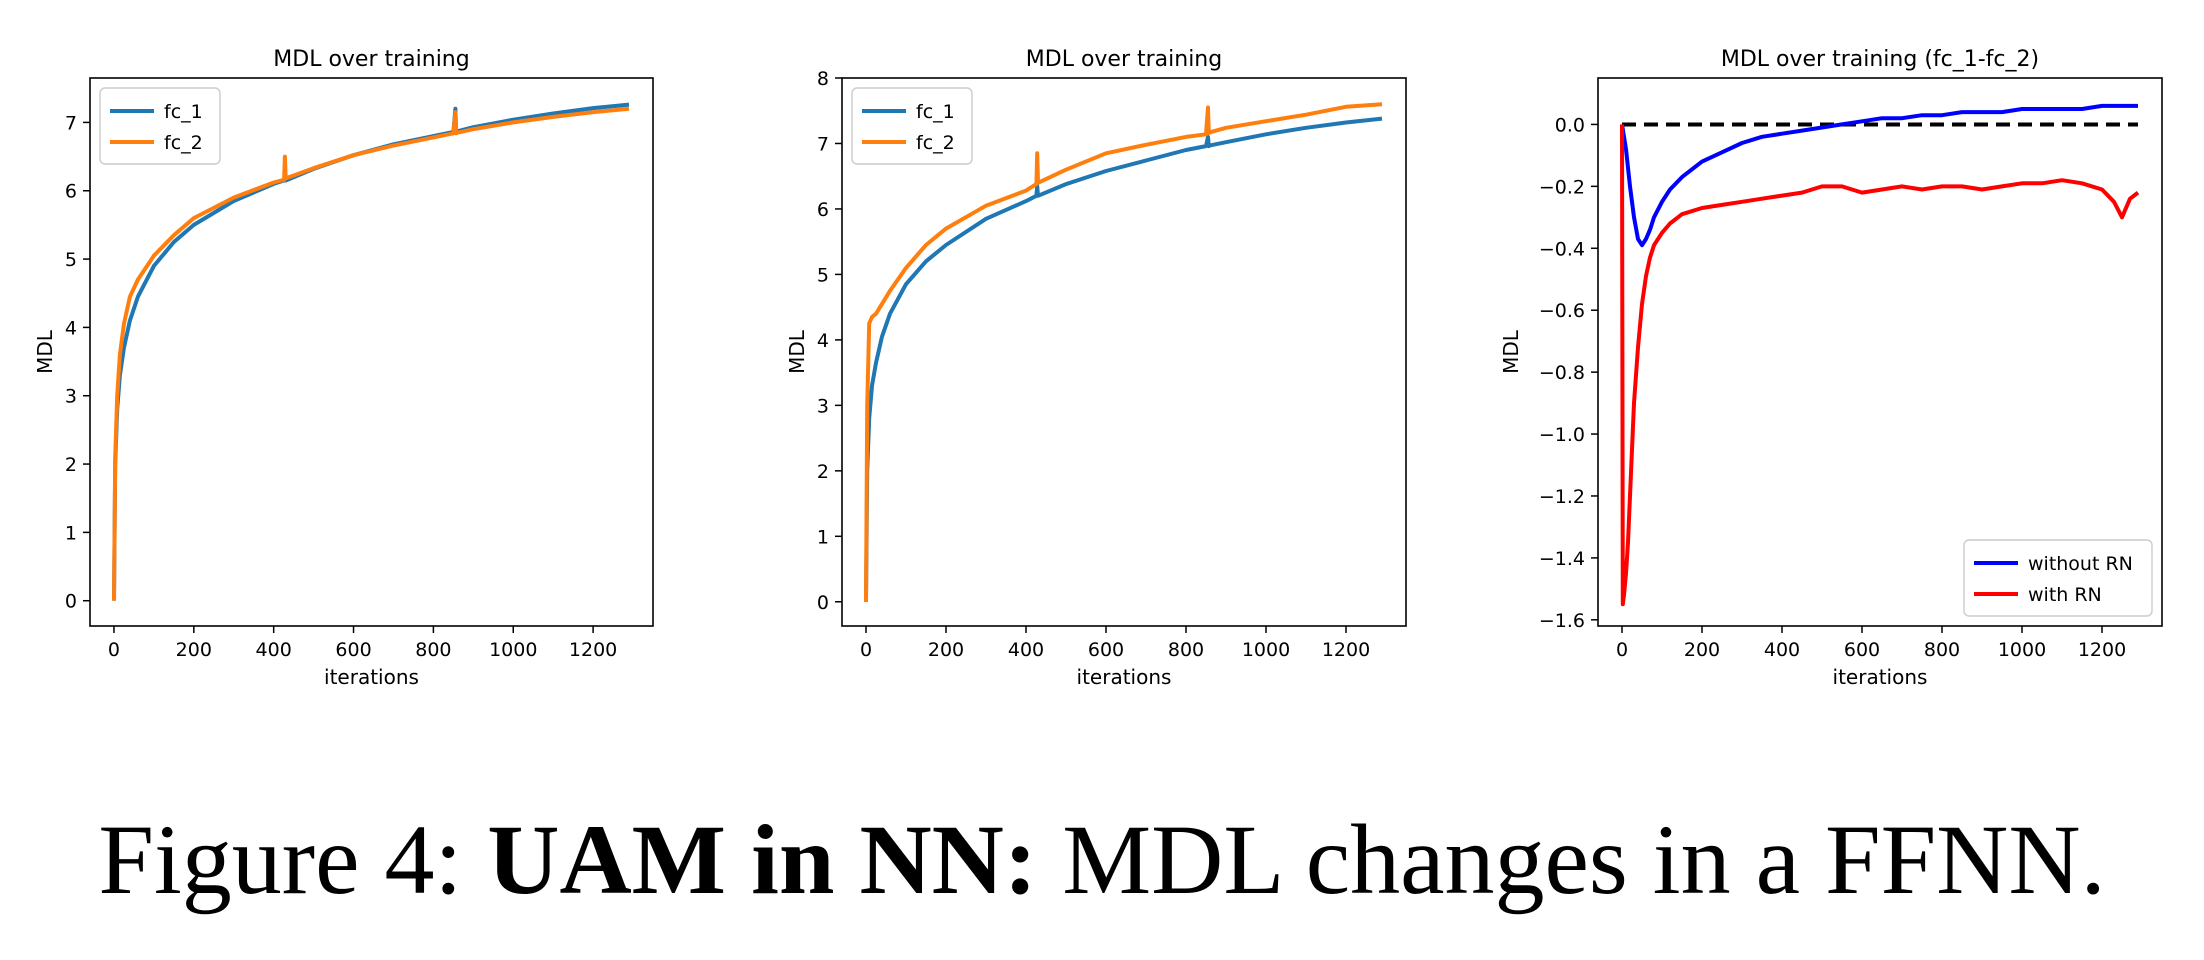  What do you see at coordinates (1562, 621) in the screenshot?
I see `y-tick-label: −1.6` at bounding box center [1562, 621].